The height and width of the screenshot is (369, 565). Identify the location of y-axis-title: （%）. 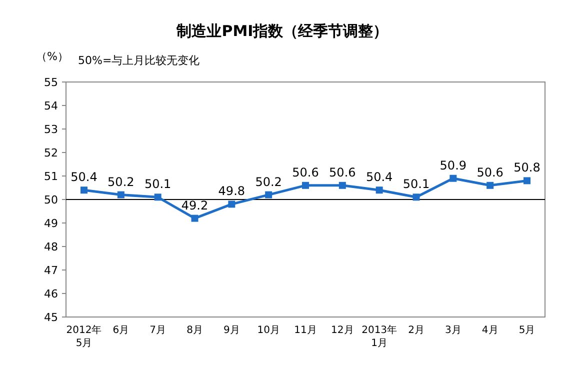
(52, 56).